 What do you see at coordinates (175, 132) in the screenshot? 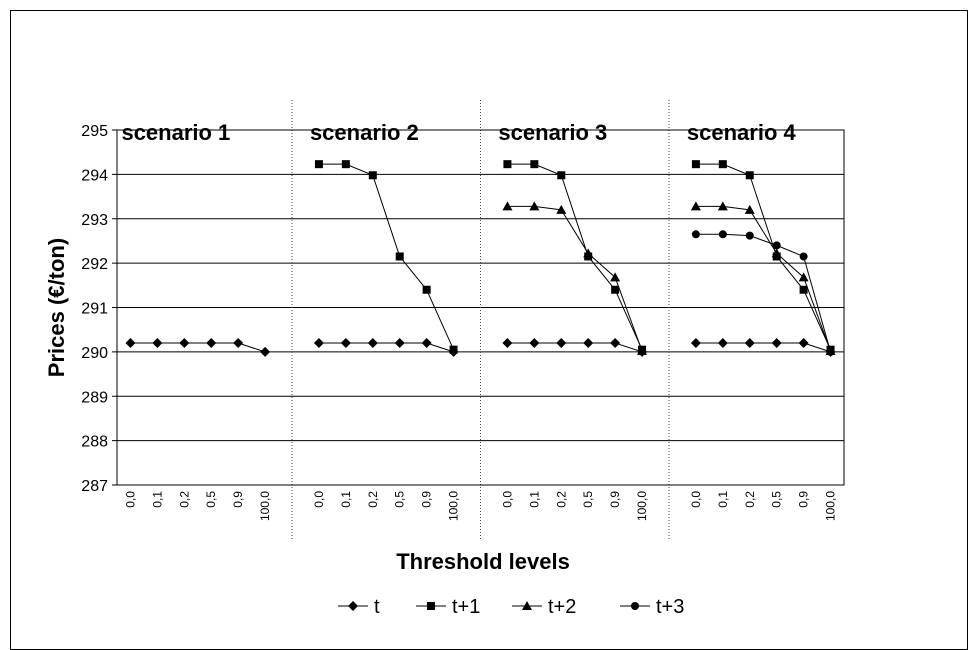
I see `scenario-title: scenario 1` at bounding box center [175, 132].